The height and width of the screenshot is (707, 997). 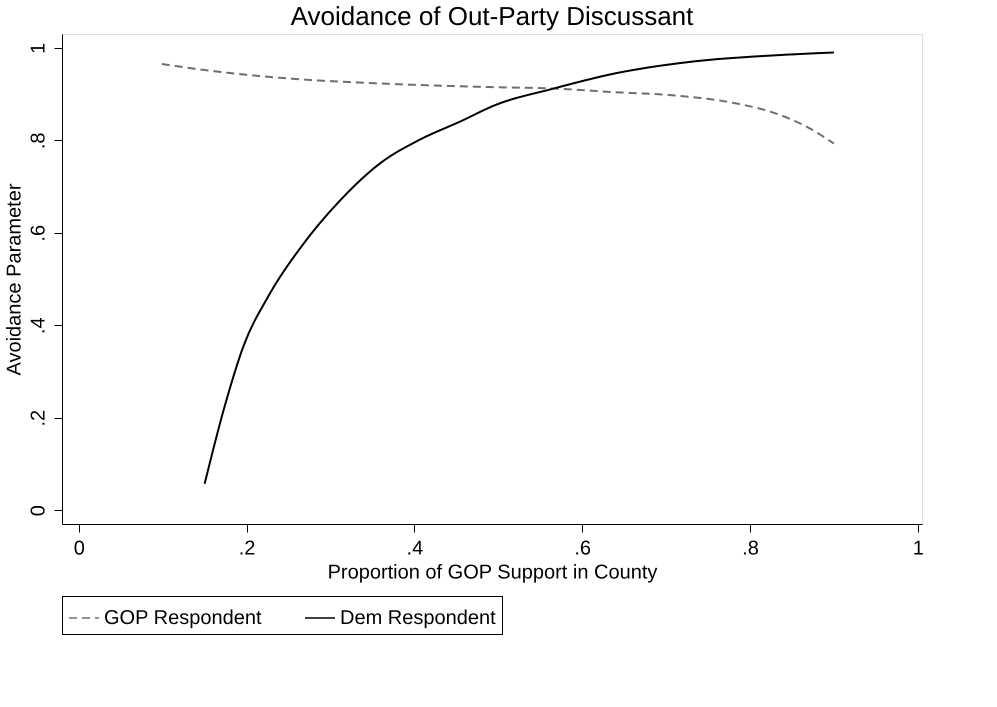 What do you see at coordinates (418, 618) in the screenshot?
I see `legend-label: Dem Respondent` at bounding box center [418, 618].